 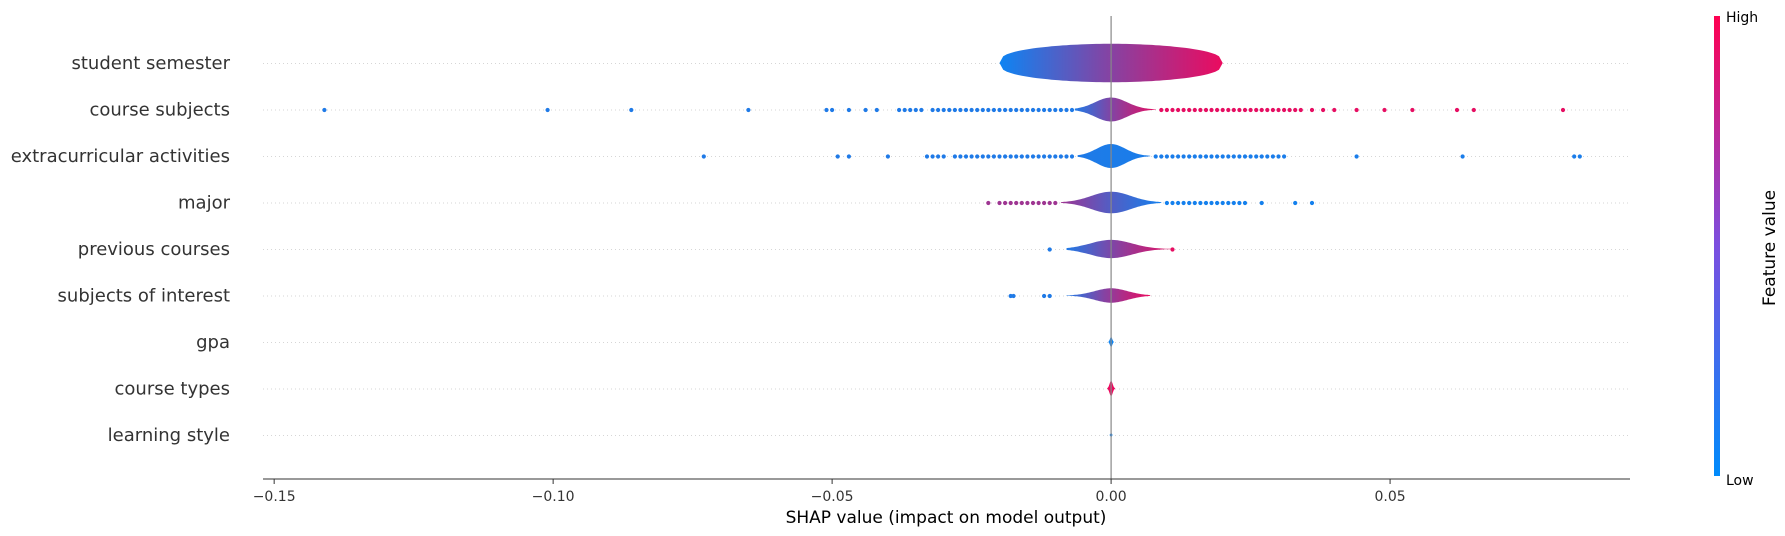 What do you see at coordinates (144, 296) in the screenshot?
I see `feature-label: subjects of interest` at bounding box center [144, 296].